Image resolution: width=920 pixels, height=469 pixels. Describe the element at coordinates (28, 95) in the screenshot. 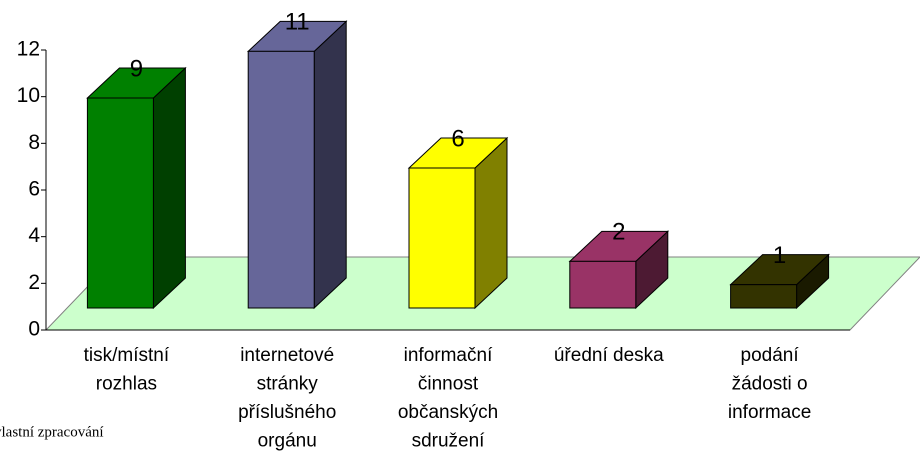

I see `y-tick-label: 10` at that location.